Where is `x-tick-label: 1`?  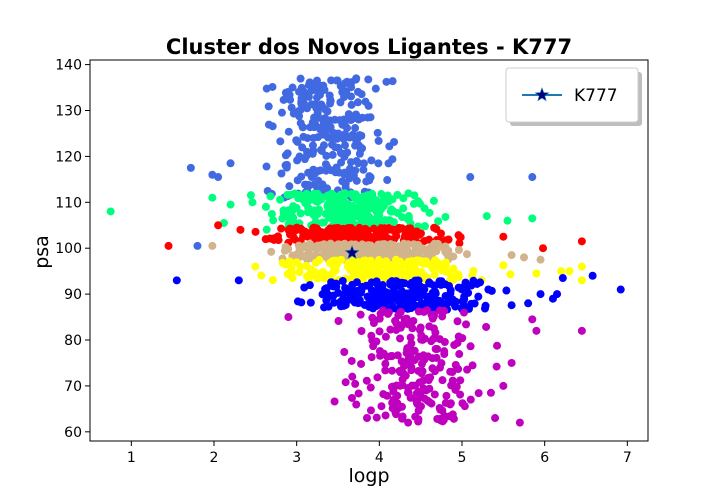
x-tick-label: 1 is located at coordinates (131, 458).